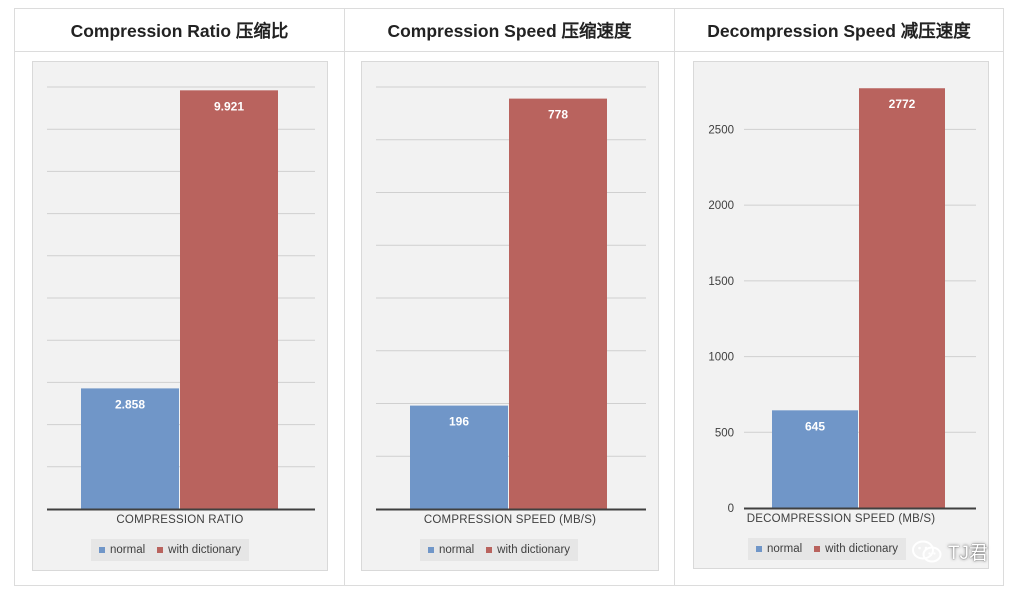  Describe the element at coordinates (179, 30) in the screenshot. I see `chart-title: Compression Ratio 压缩比` at that location.